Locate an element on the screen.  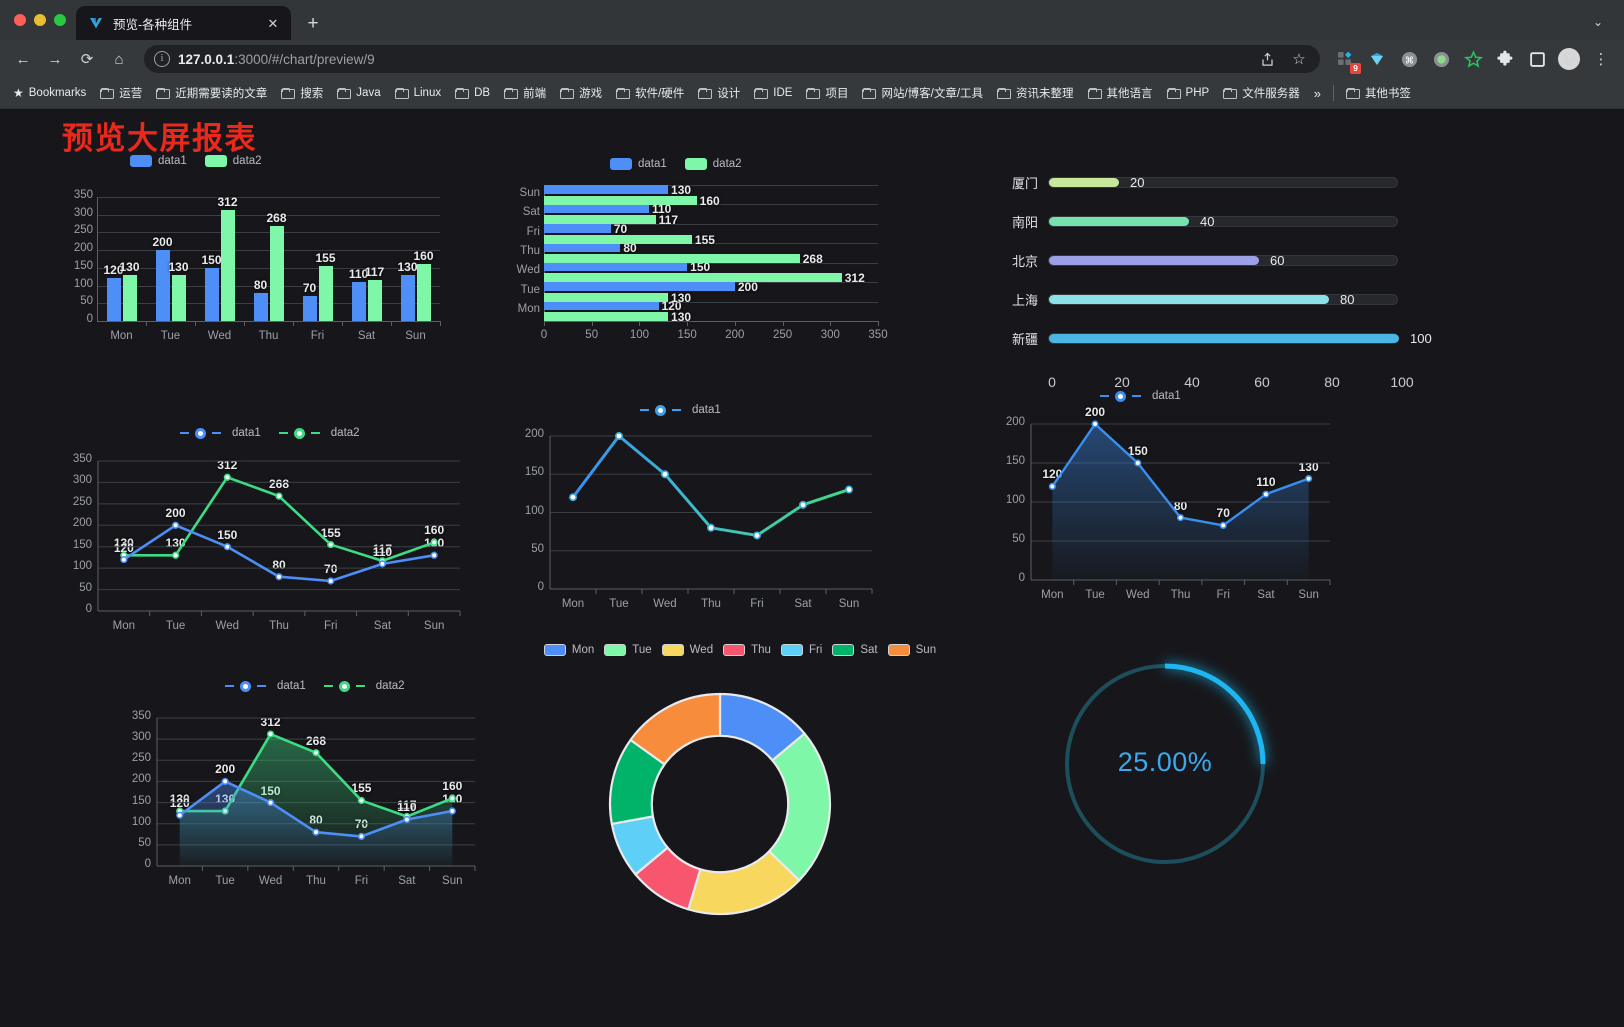
bookmark-folder: 近期需要读的文章 is located at coordinates (211, 93).